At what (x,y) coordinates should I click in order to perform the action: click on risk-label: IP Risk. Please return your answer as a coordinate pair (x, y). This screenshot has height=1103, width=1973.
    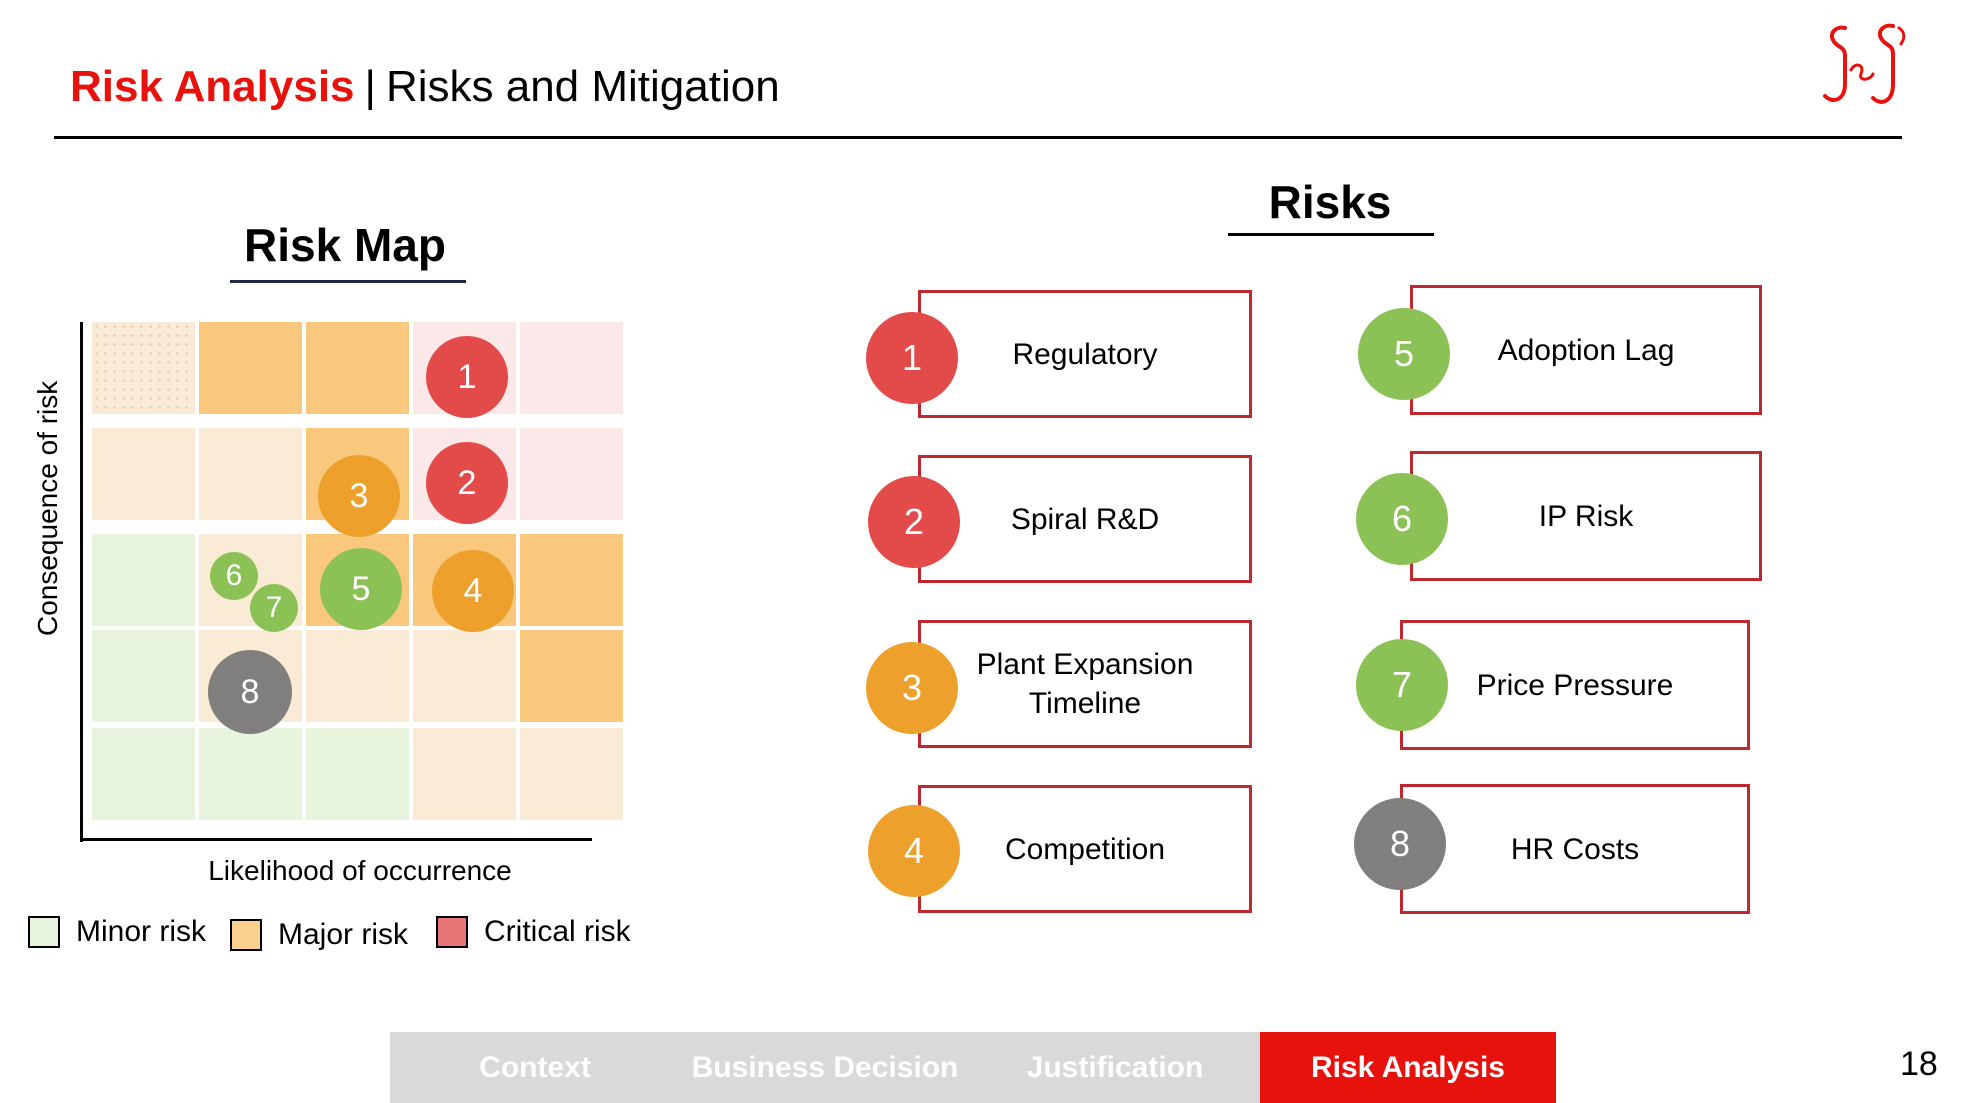
    Looking at the image, I should click on (1586, 516).